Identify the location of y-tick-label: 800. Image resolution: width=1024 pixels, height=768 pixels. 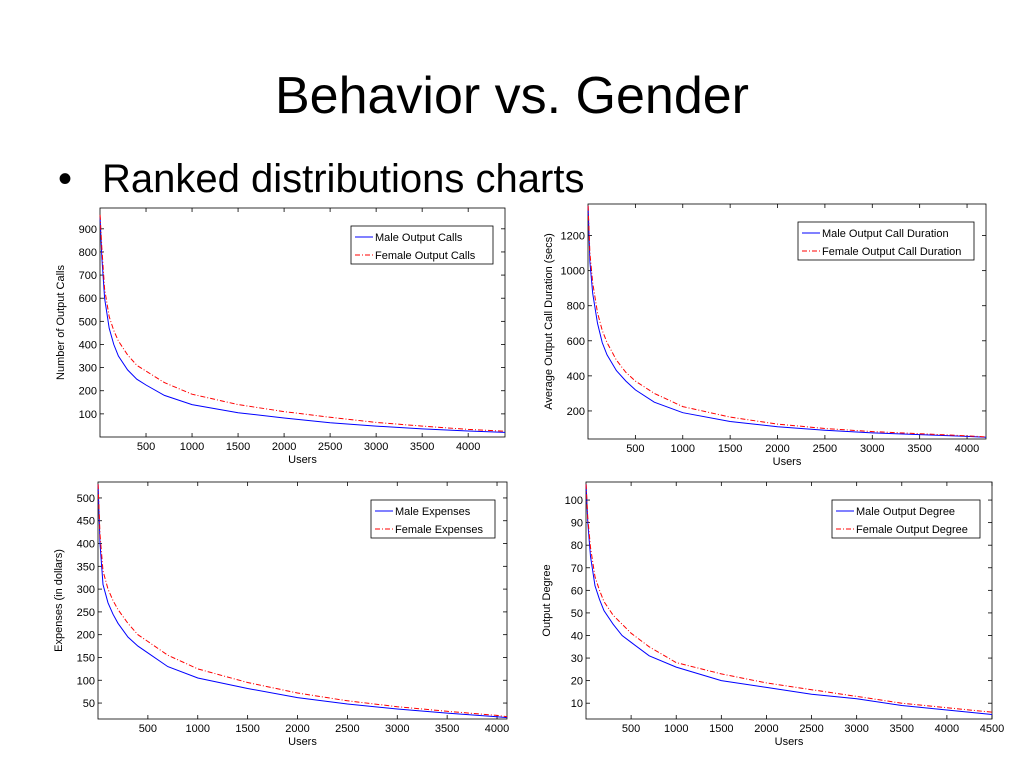
(88, 253).